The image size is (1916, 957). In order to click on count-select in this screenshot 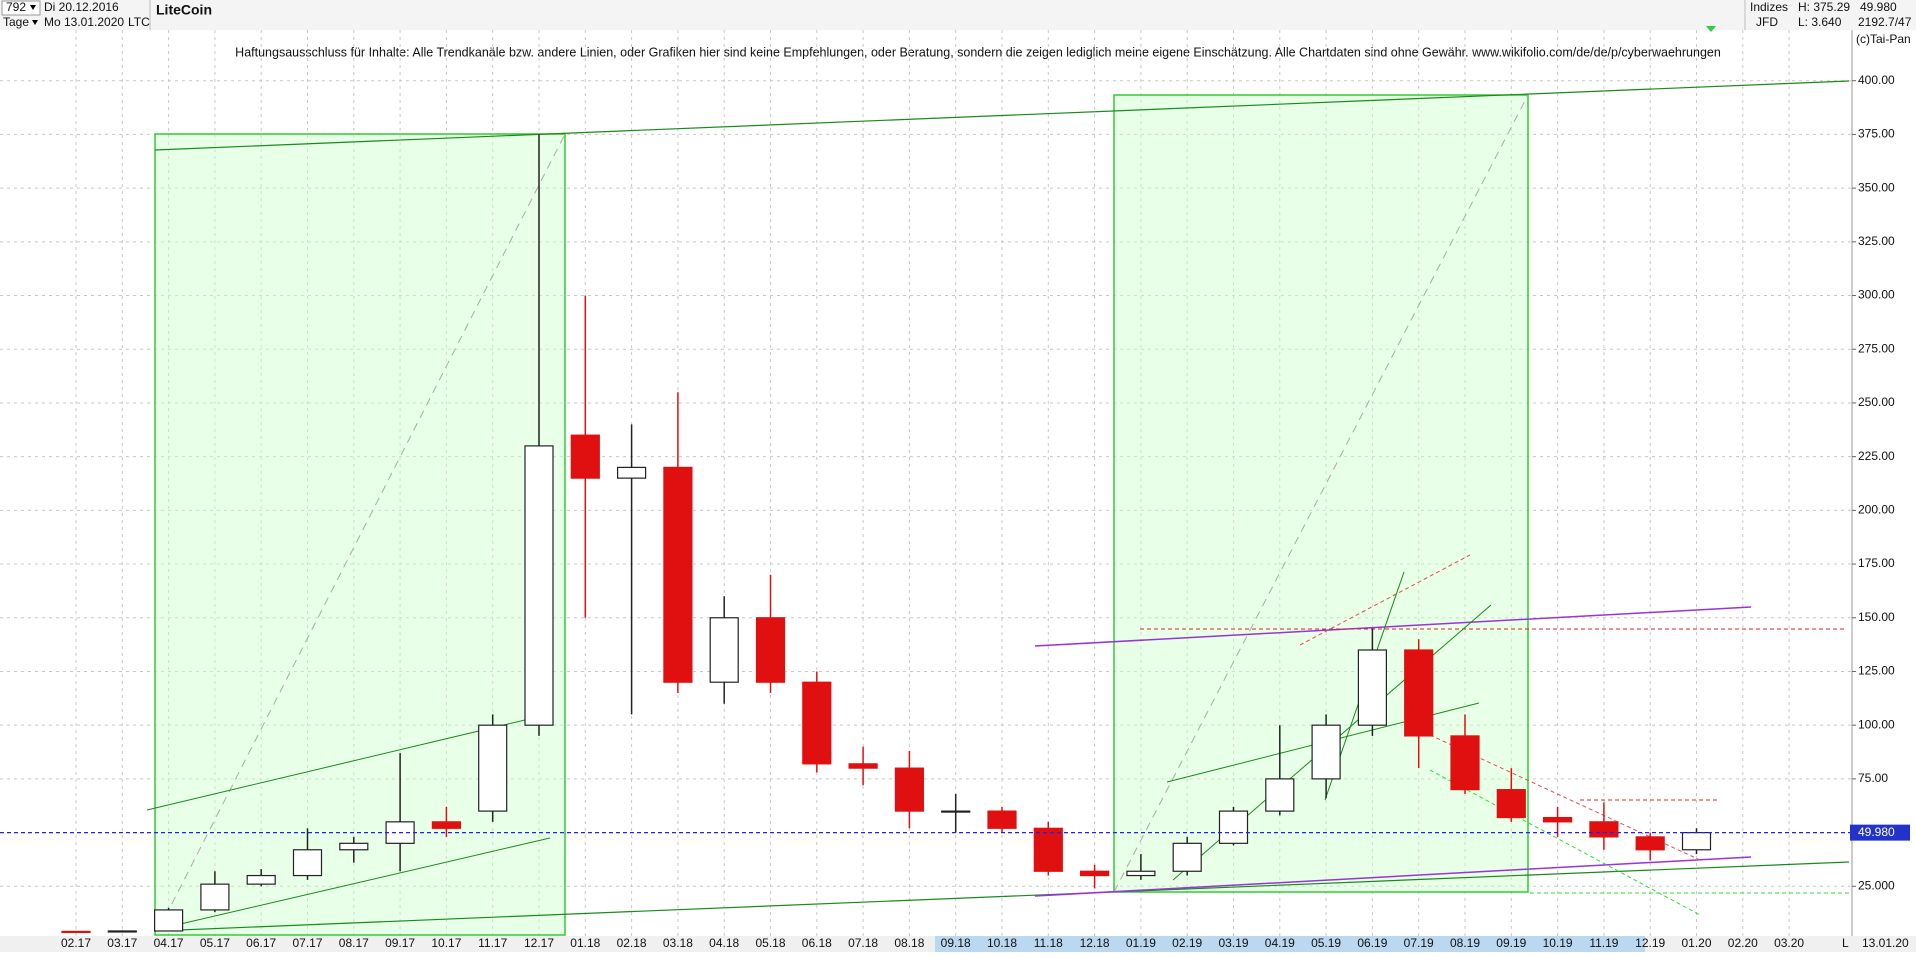, I will do `click(21, 8)`.